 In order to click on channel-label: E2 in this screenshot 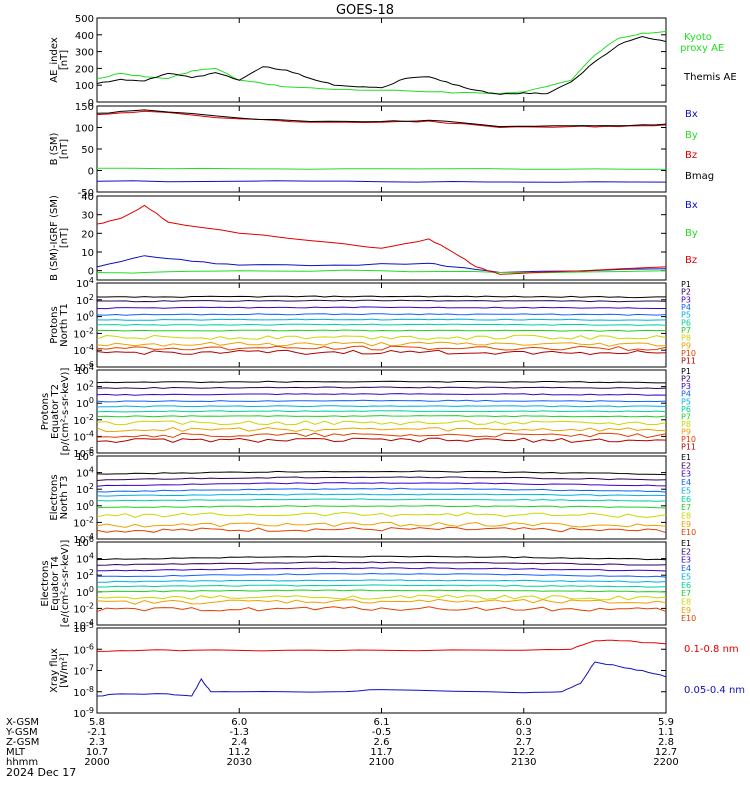, I will do `click(686, 551)`.